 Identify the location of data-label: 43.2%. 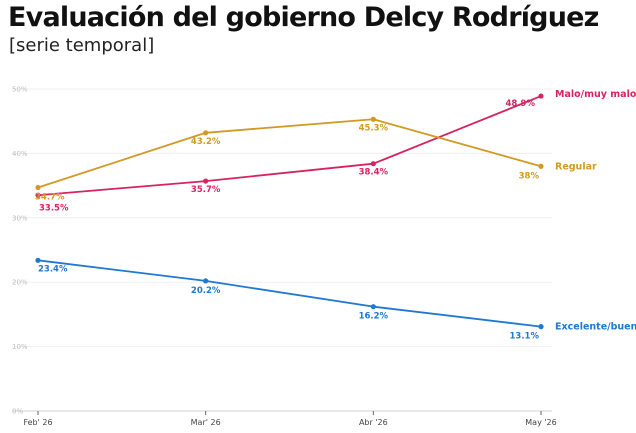
(206, 142).